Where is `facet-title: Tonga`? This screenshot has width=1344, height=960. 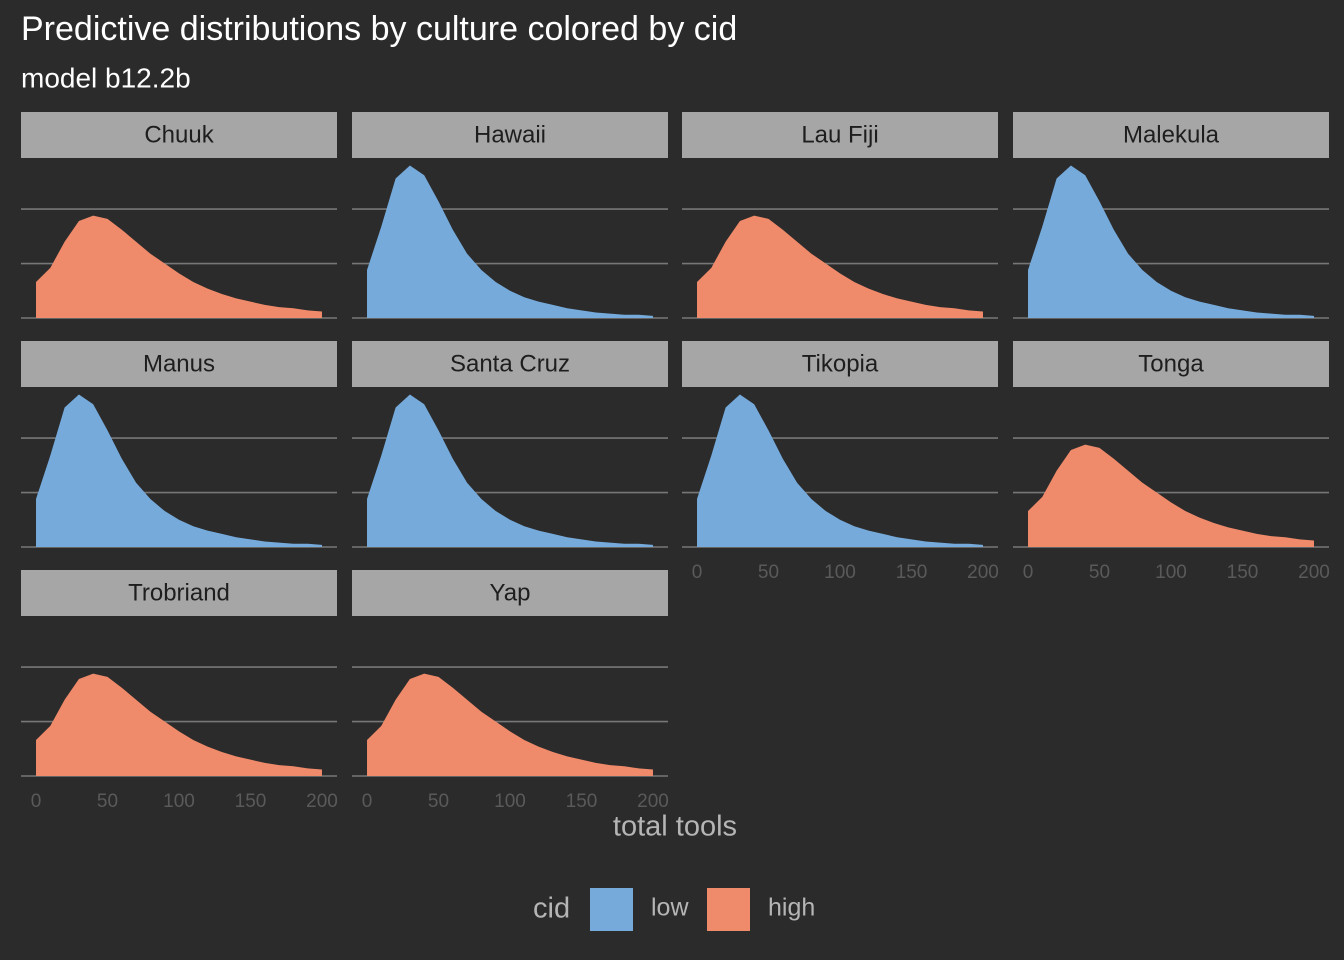
facet-title: Tonga is located at coordinates (1171, 363).